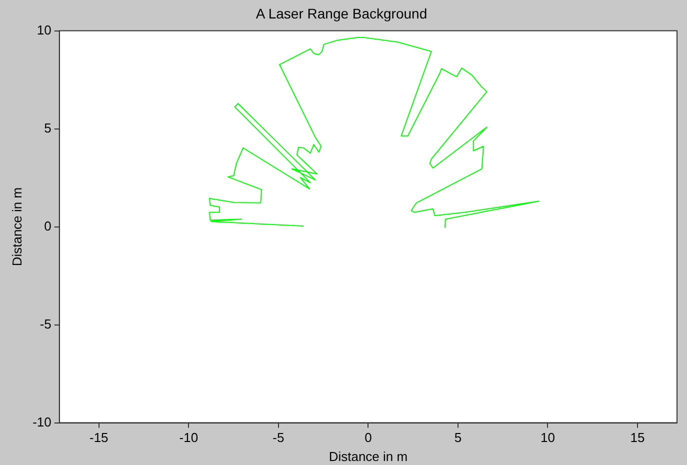  Describe the element at coordinates (98, 438) in the screenshot. I see `x-tick-label: -15` at that location.